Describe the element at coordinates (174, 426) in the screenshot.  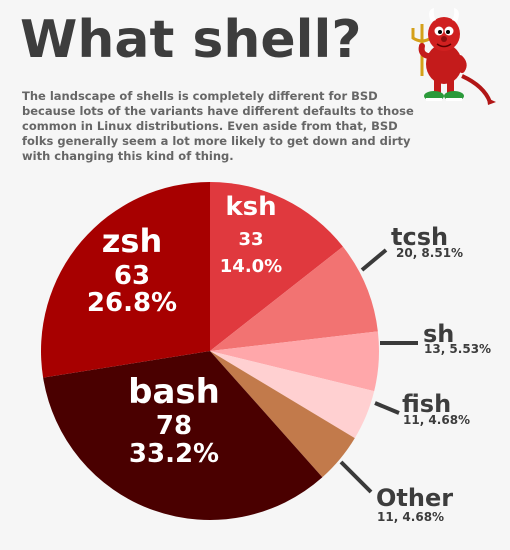
I see `slice-count-bash: 78` at that location.